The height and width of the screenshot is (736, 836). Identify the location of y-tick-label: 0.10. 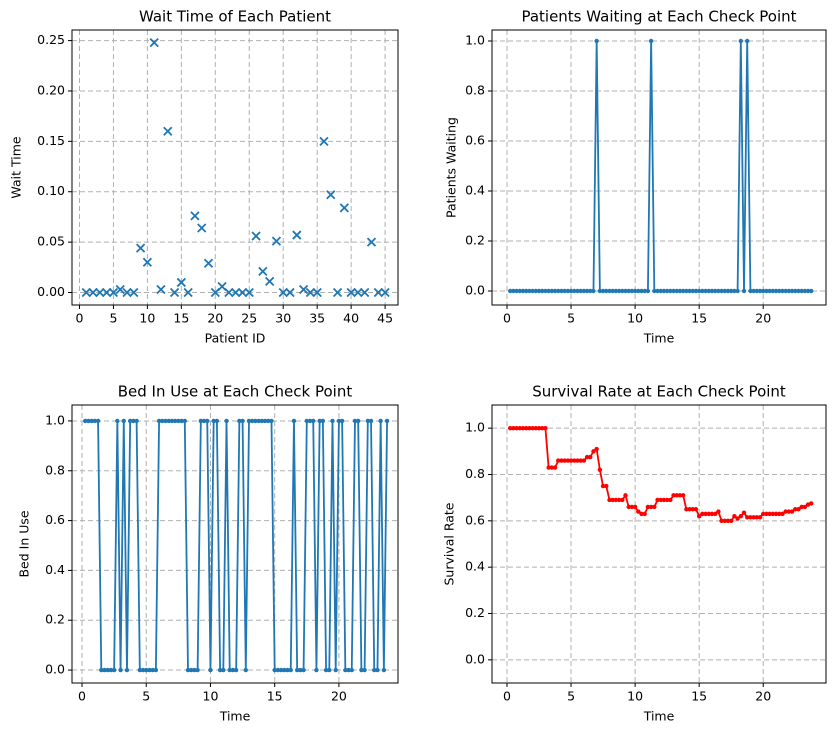
(51, 190).